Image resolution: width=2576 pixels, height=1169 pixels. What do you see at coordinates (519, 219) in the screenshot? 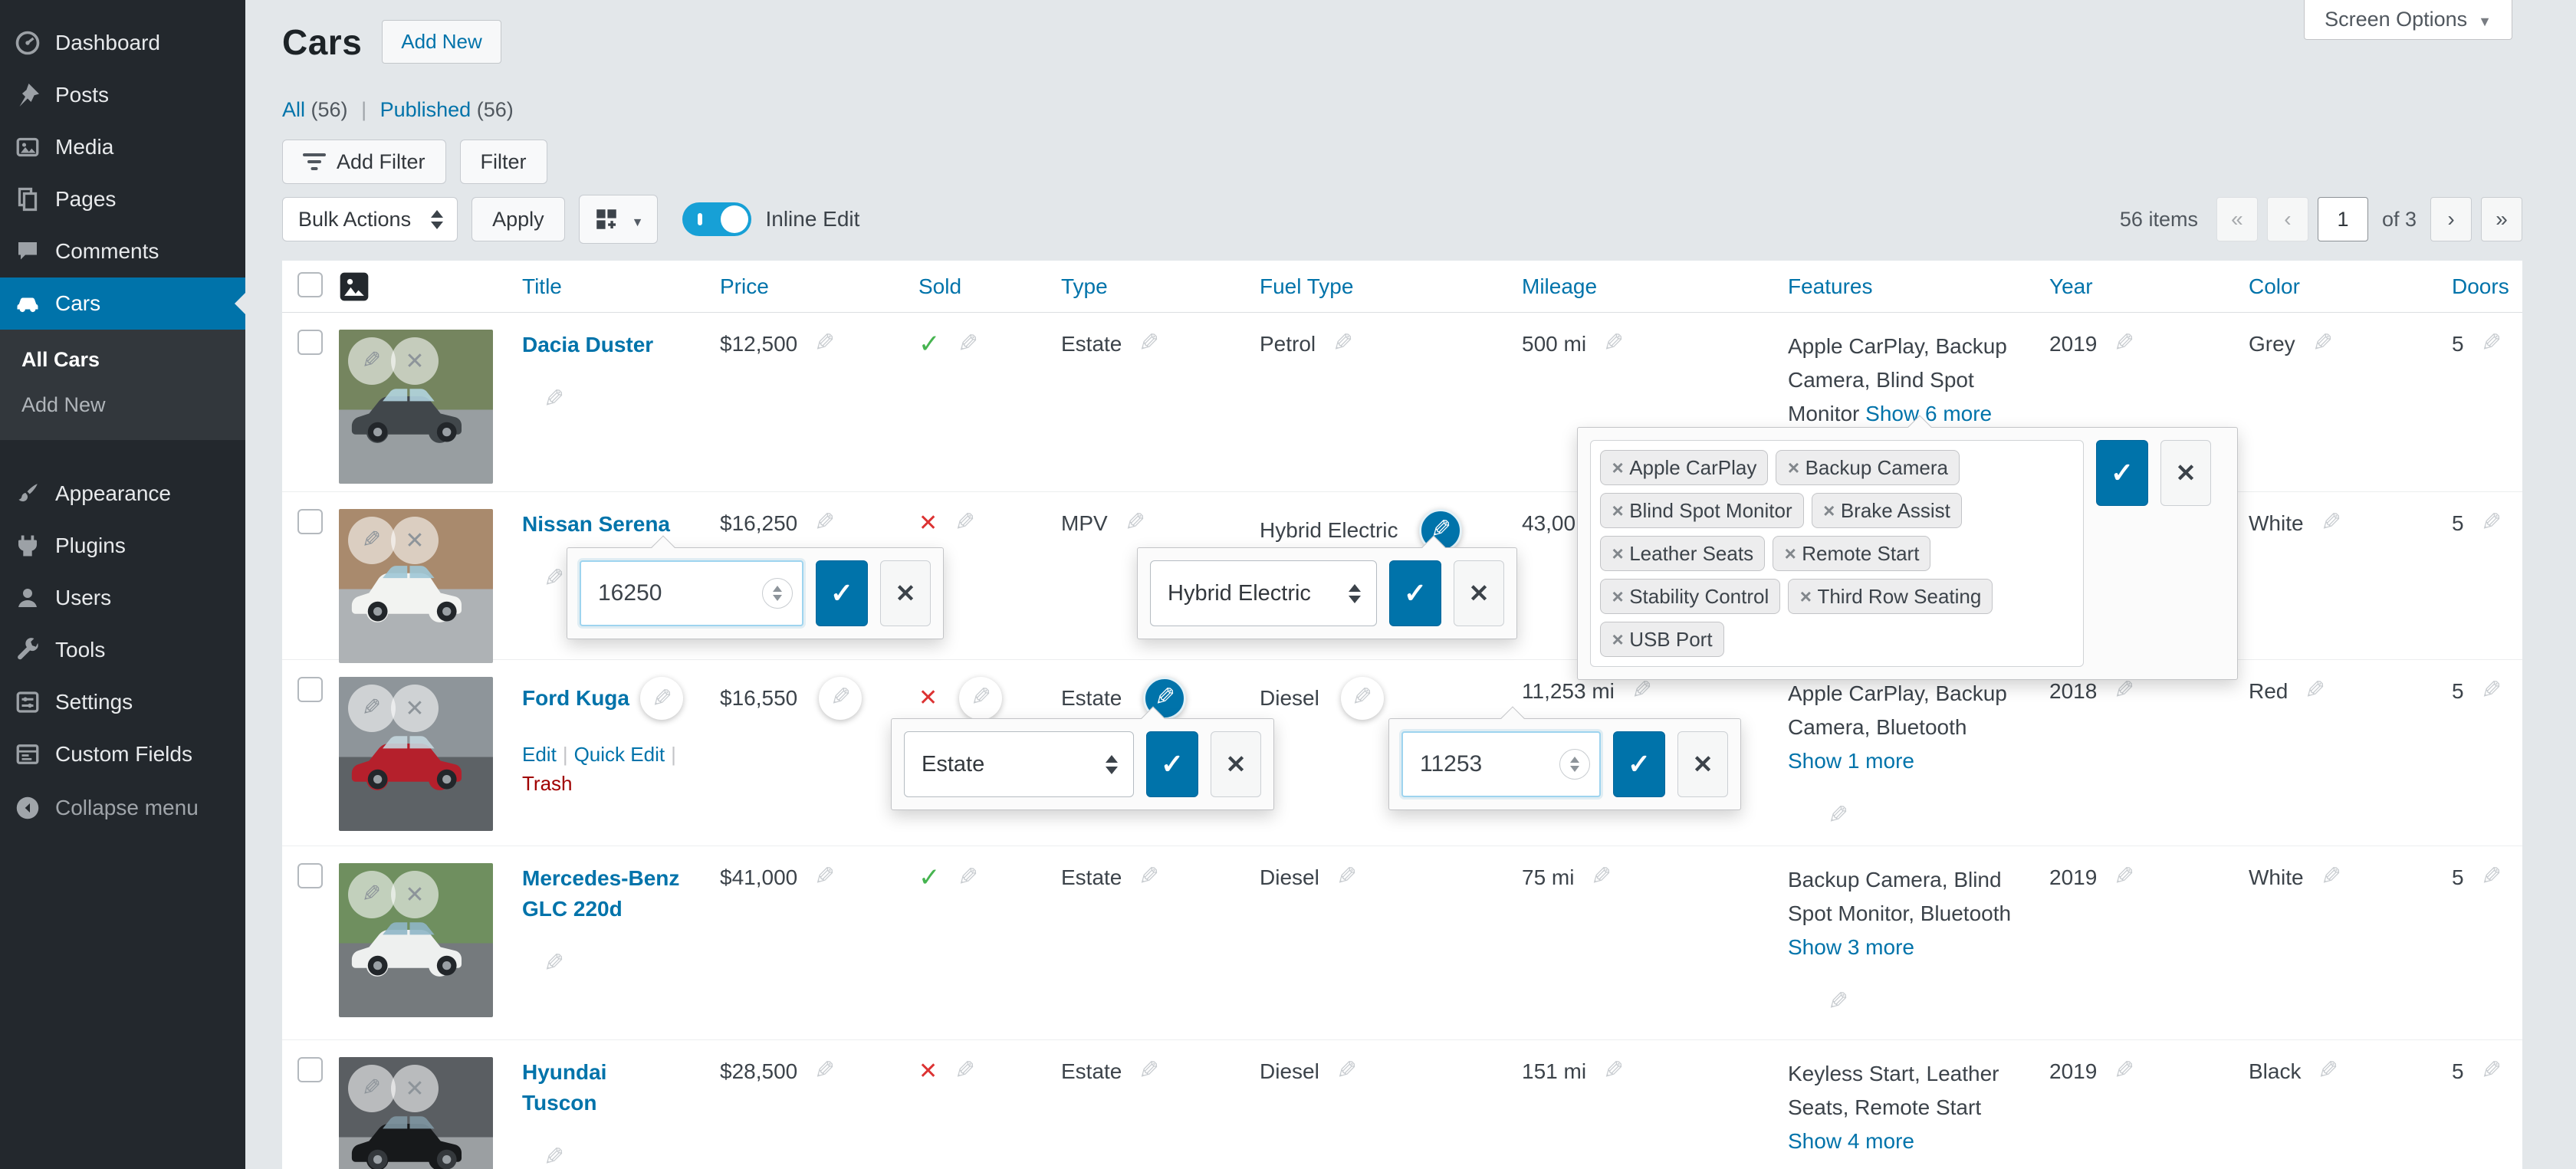
I see `apply-button: Apply` at bounding box center [519, 219].